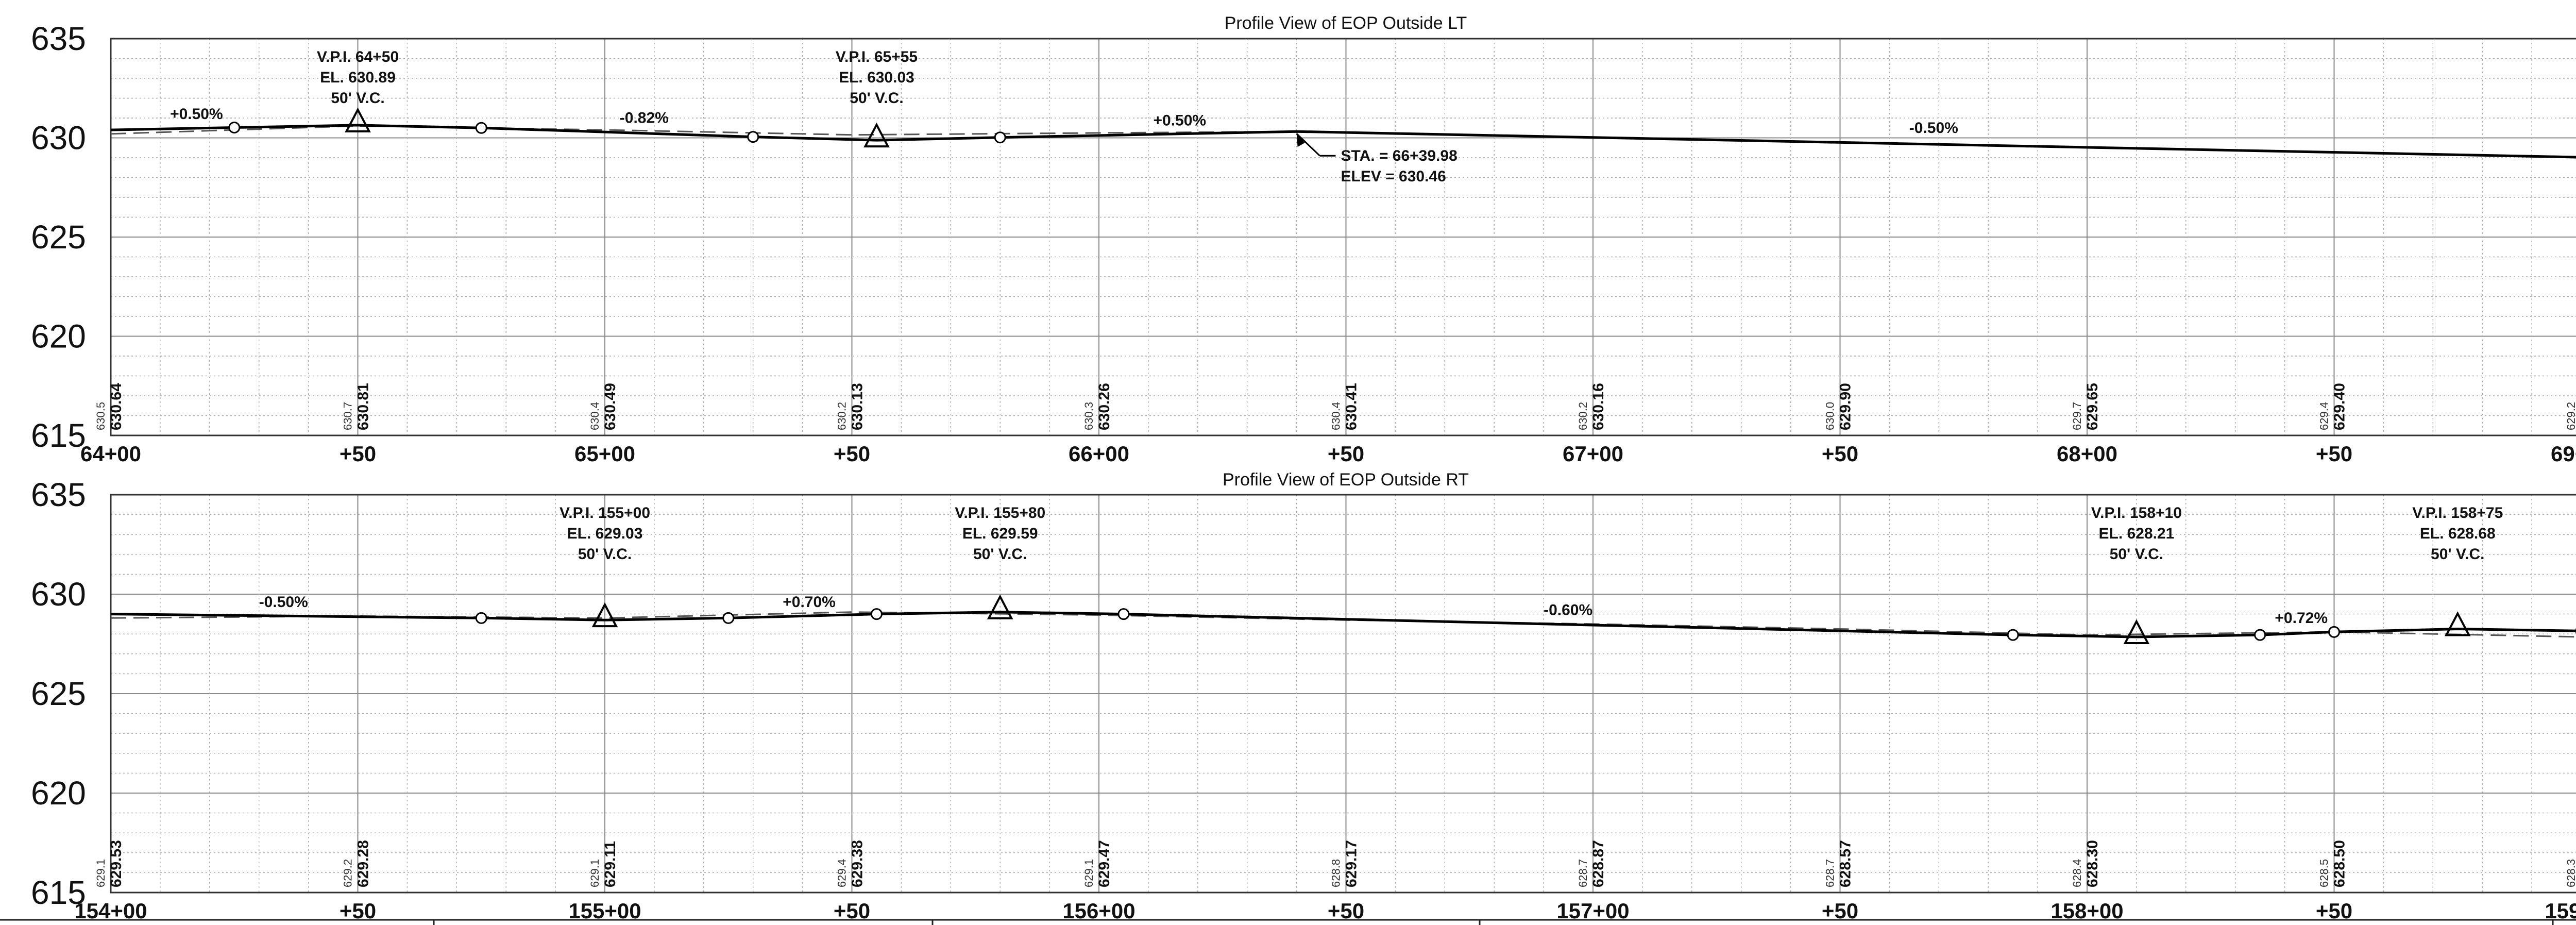 The width and height of the screenshot is (2576, 925). What do you see at coordinates (1099, 454) in the screenshot?
I see `station-label: 66+00` at bounding box center [1099, 454].